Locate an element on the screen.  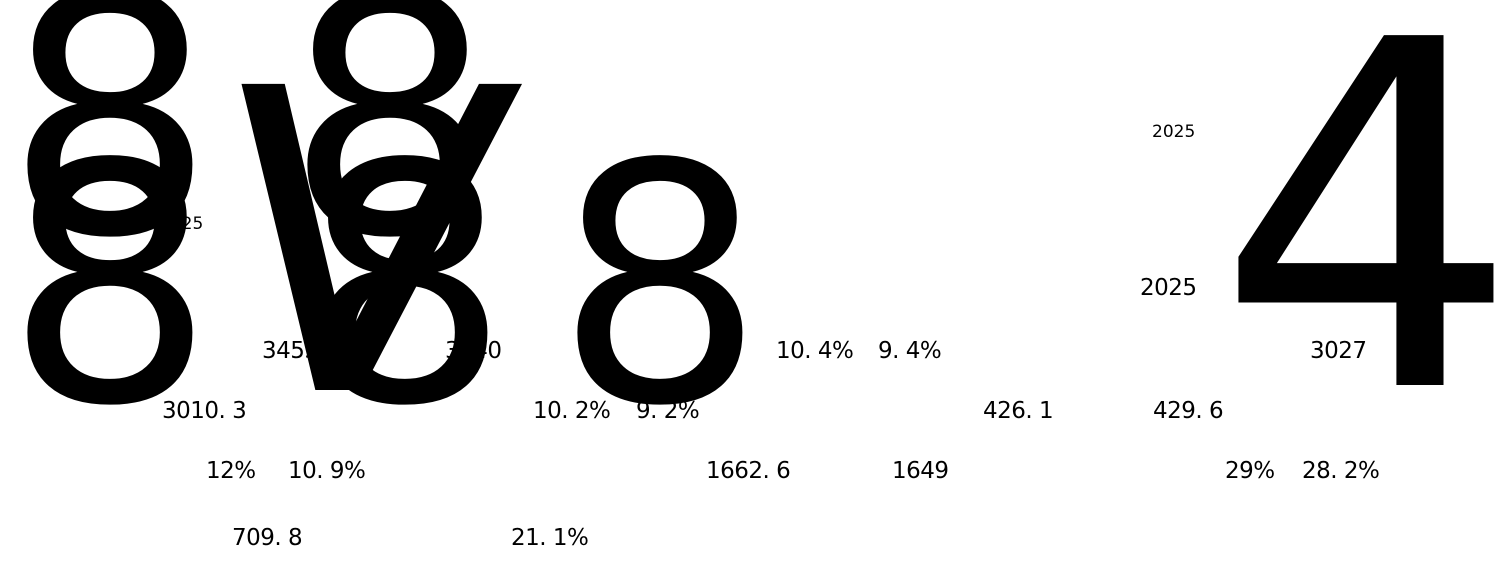
value-3027: 3027 is located at coordinates (1338, 351).